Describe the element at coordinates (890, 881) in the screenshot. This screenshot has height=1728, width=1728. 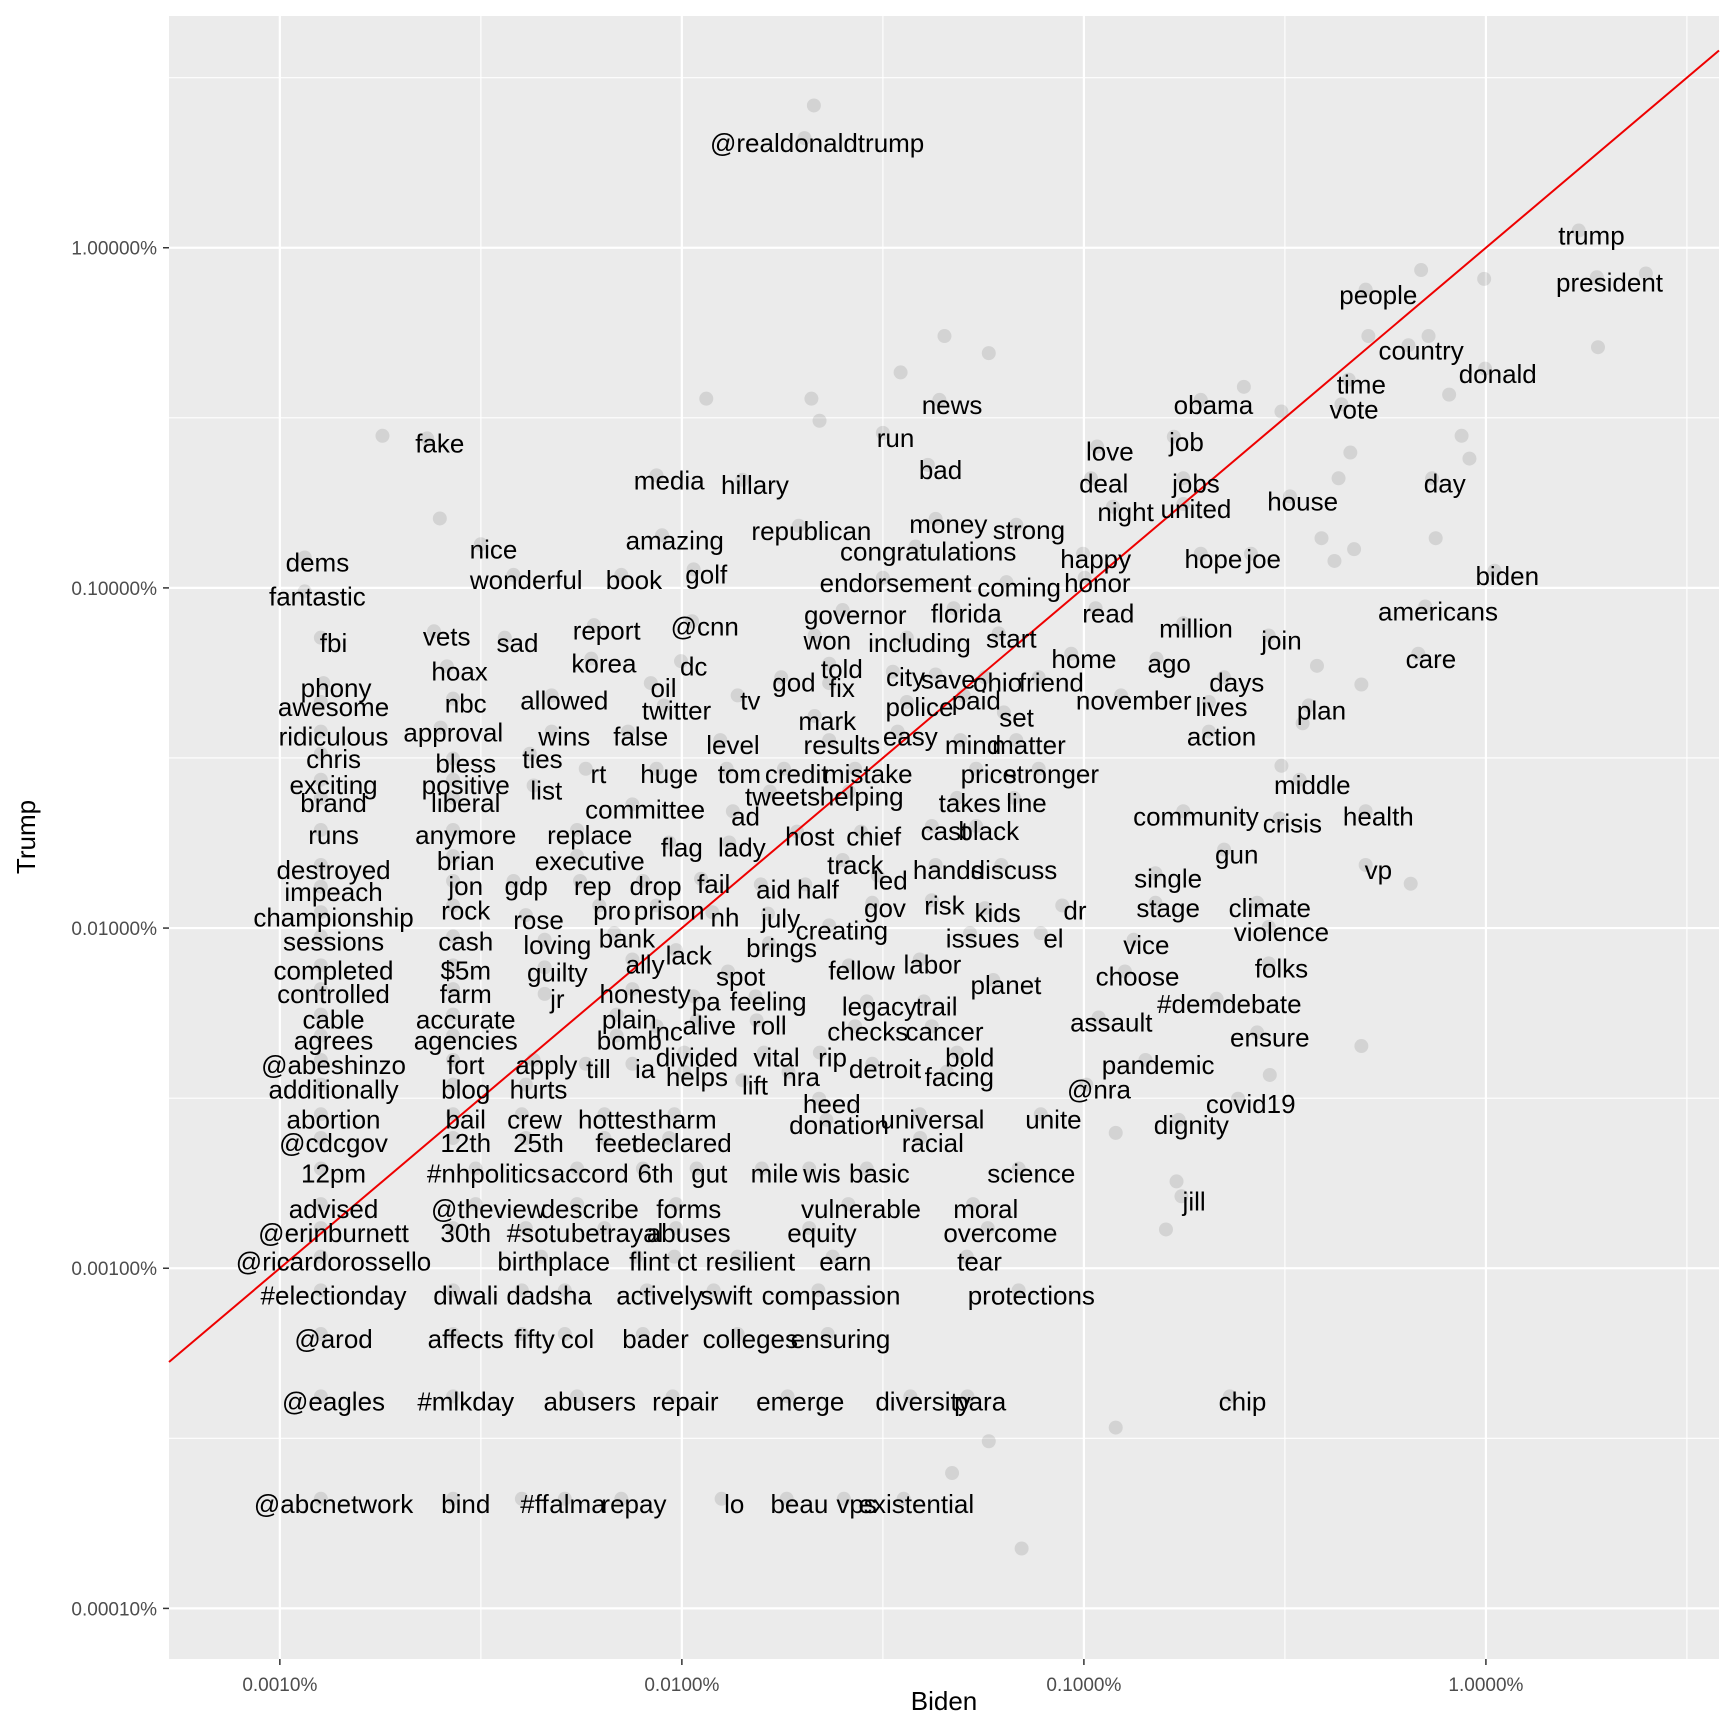
I see `word-label: led` at that location.